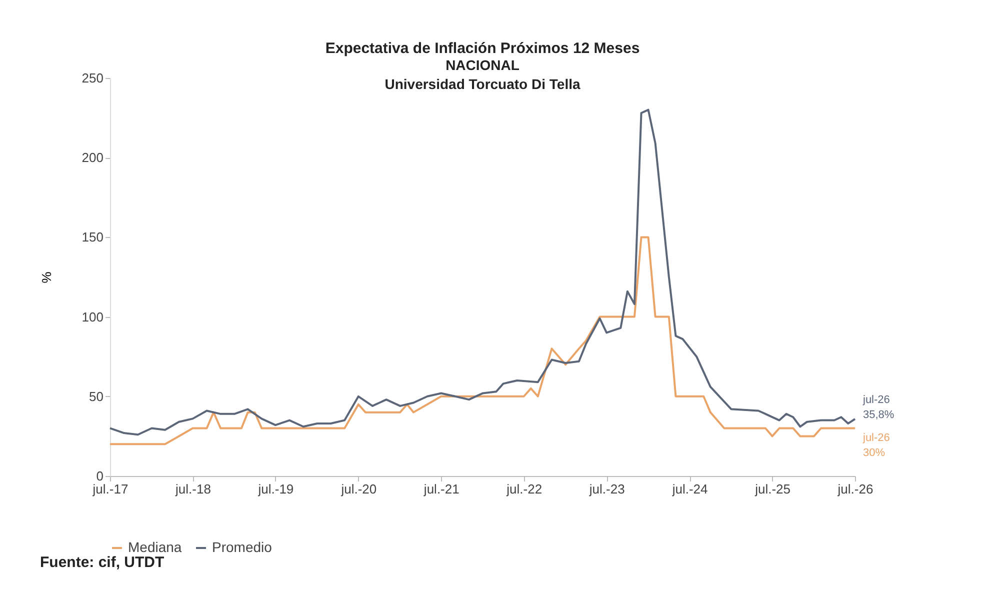  Describe the element at coordinates (93, 158) in the screenshot. I see `y-tick-label: 200` at that location.